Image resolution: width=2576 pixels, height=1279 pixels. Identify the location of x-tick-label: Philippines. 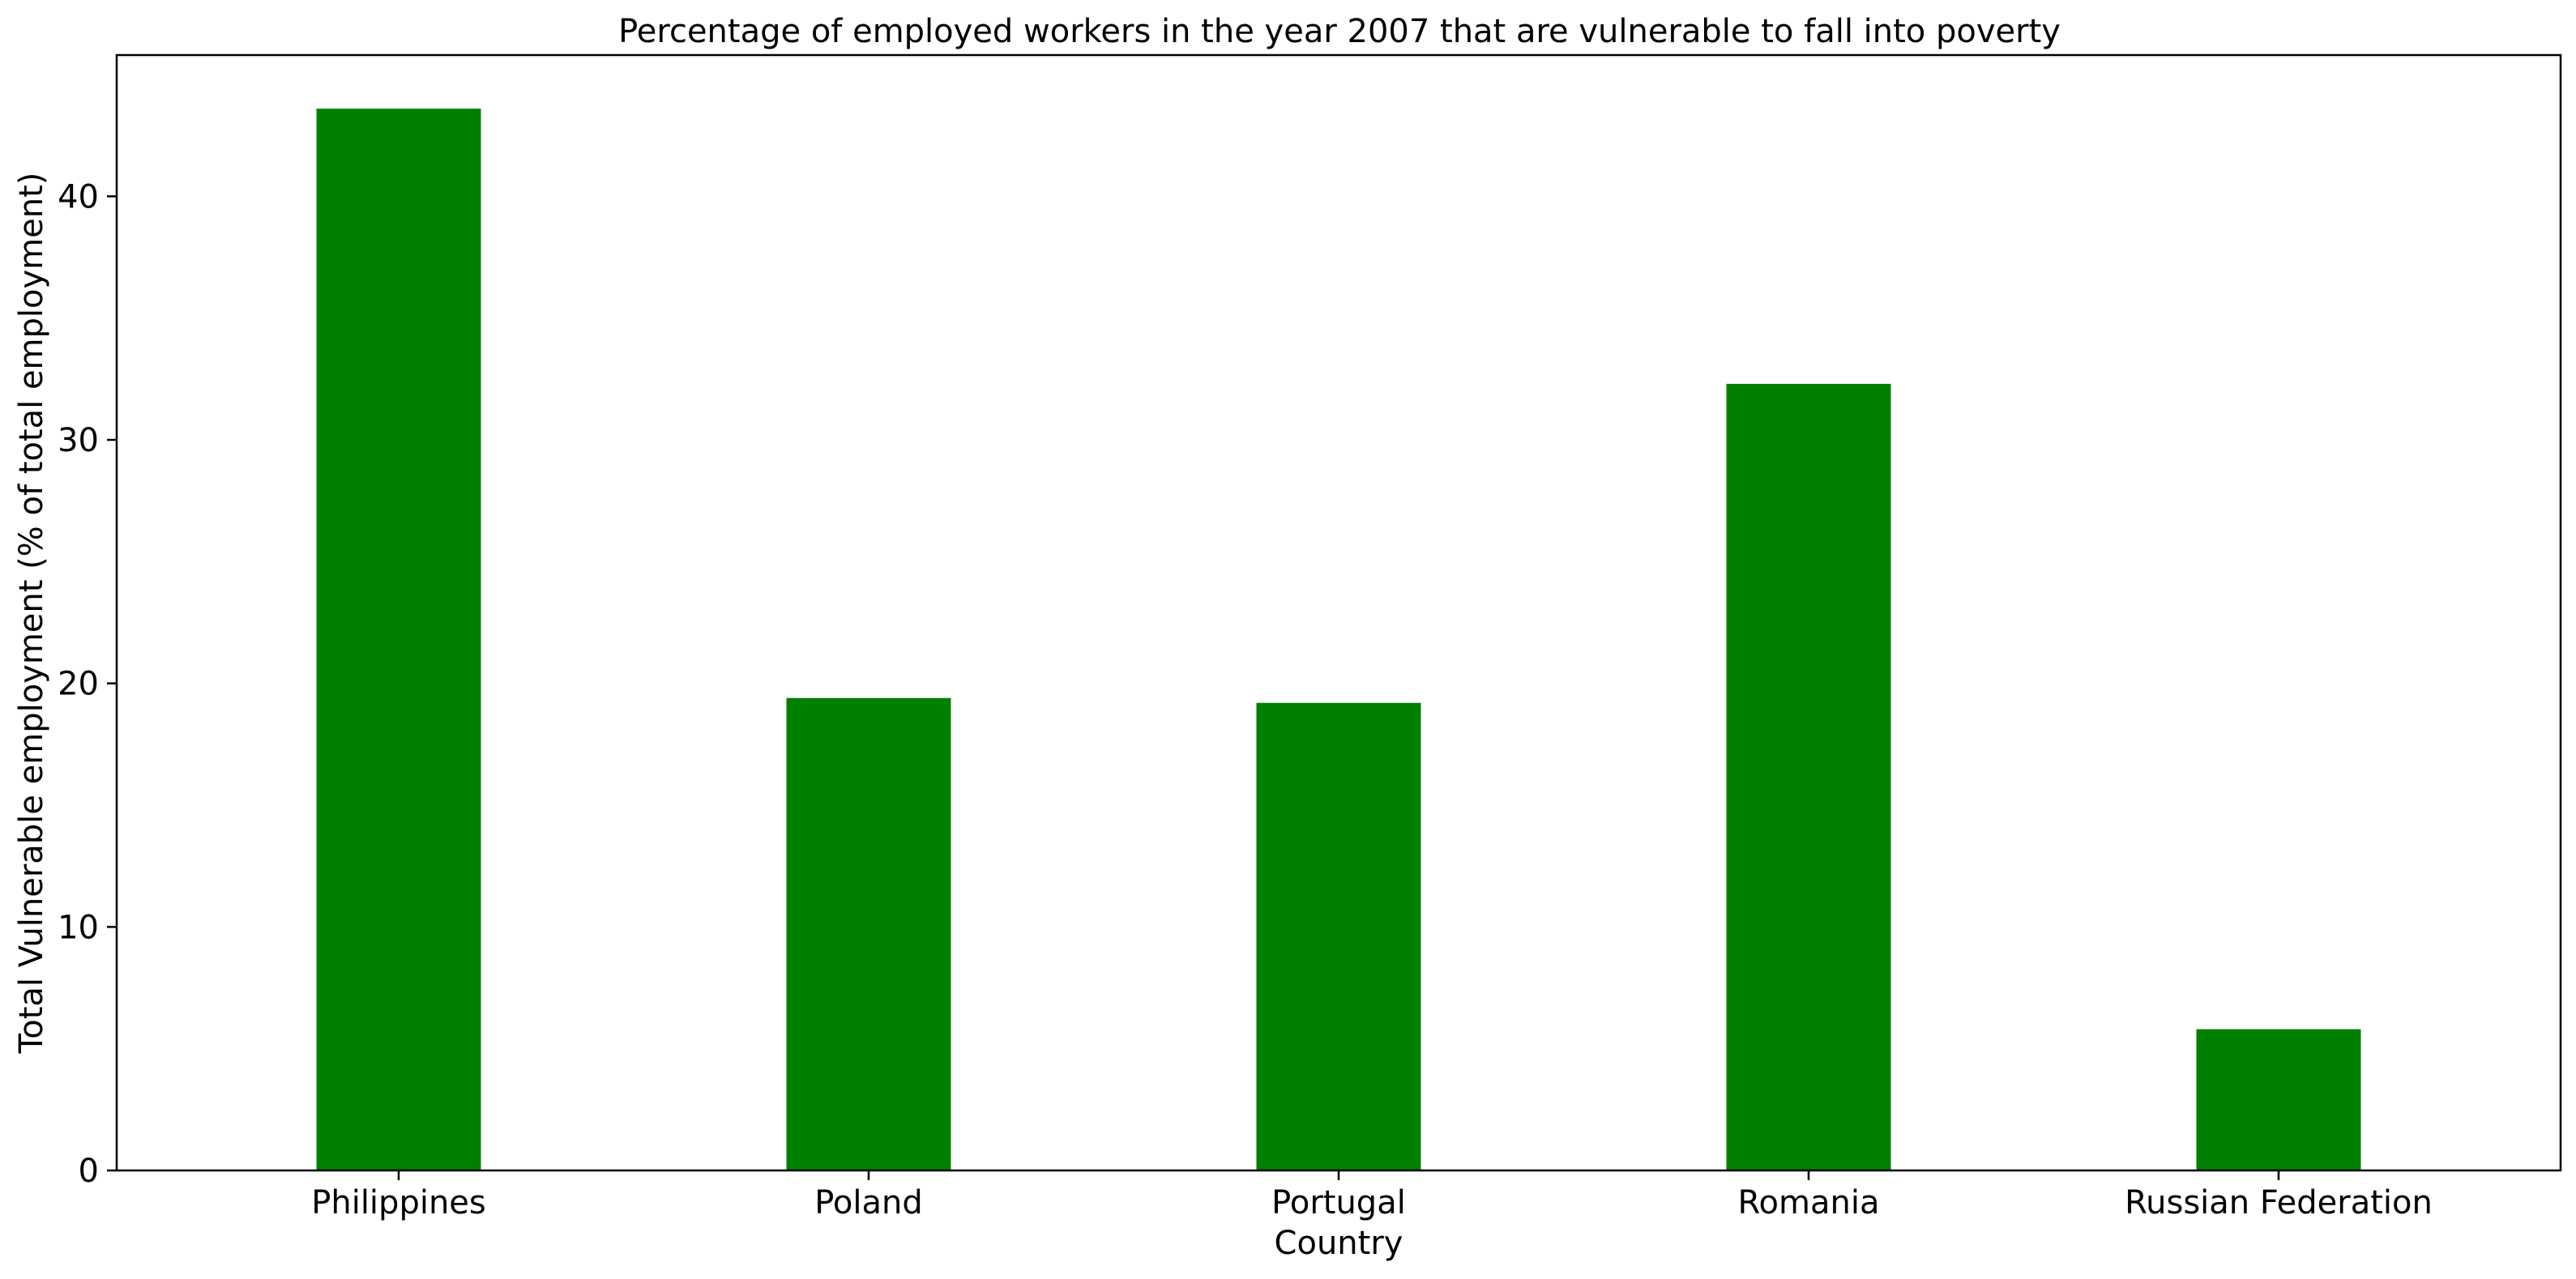
(398, 1202).